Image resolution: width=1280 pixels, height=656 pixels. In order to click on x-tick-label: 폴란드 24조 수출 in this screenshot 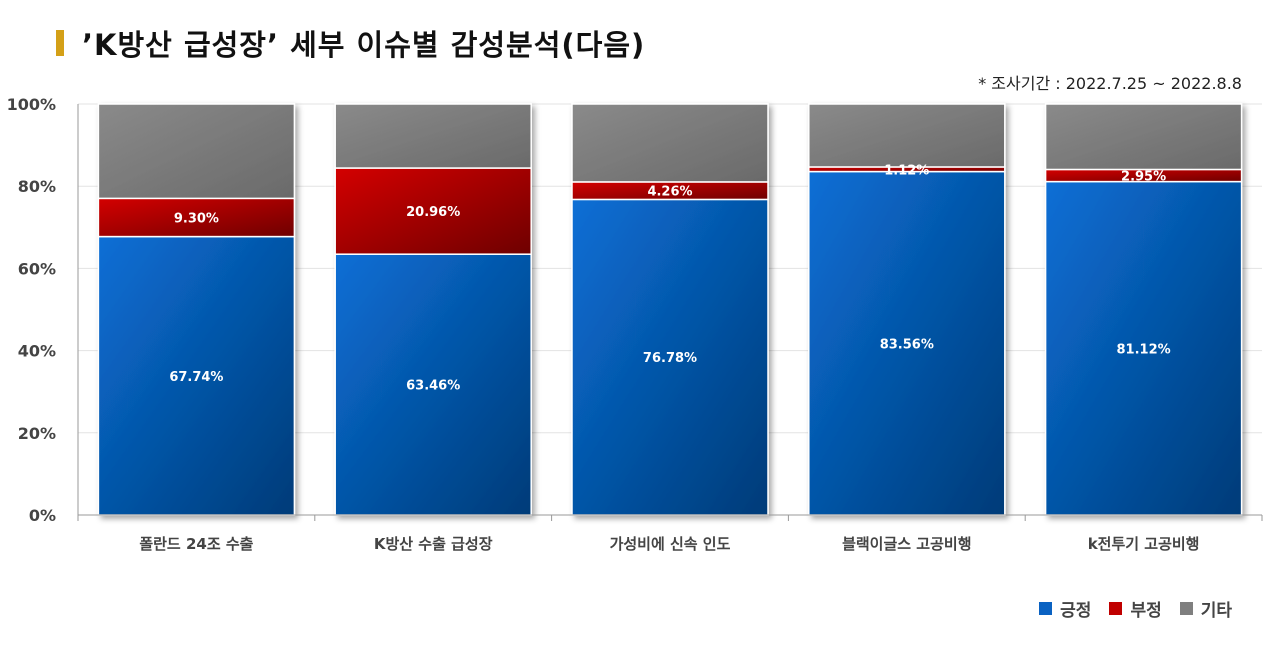, I will do `click(196, 544)`.